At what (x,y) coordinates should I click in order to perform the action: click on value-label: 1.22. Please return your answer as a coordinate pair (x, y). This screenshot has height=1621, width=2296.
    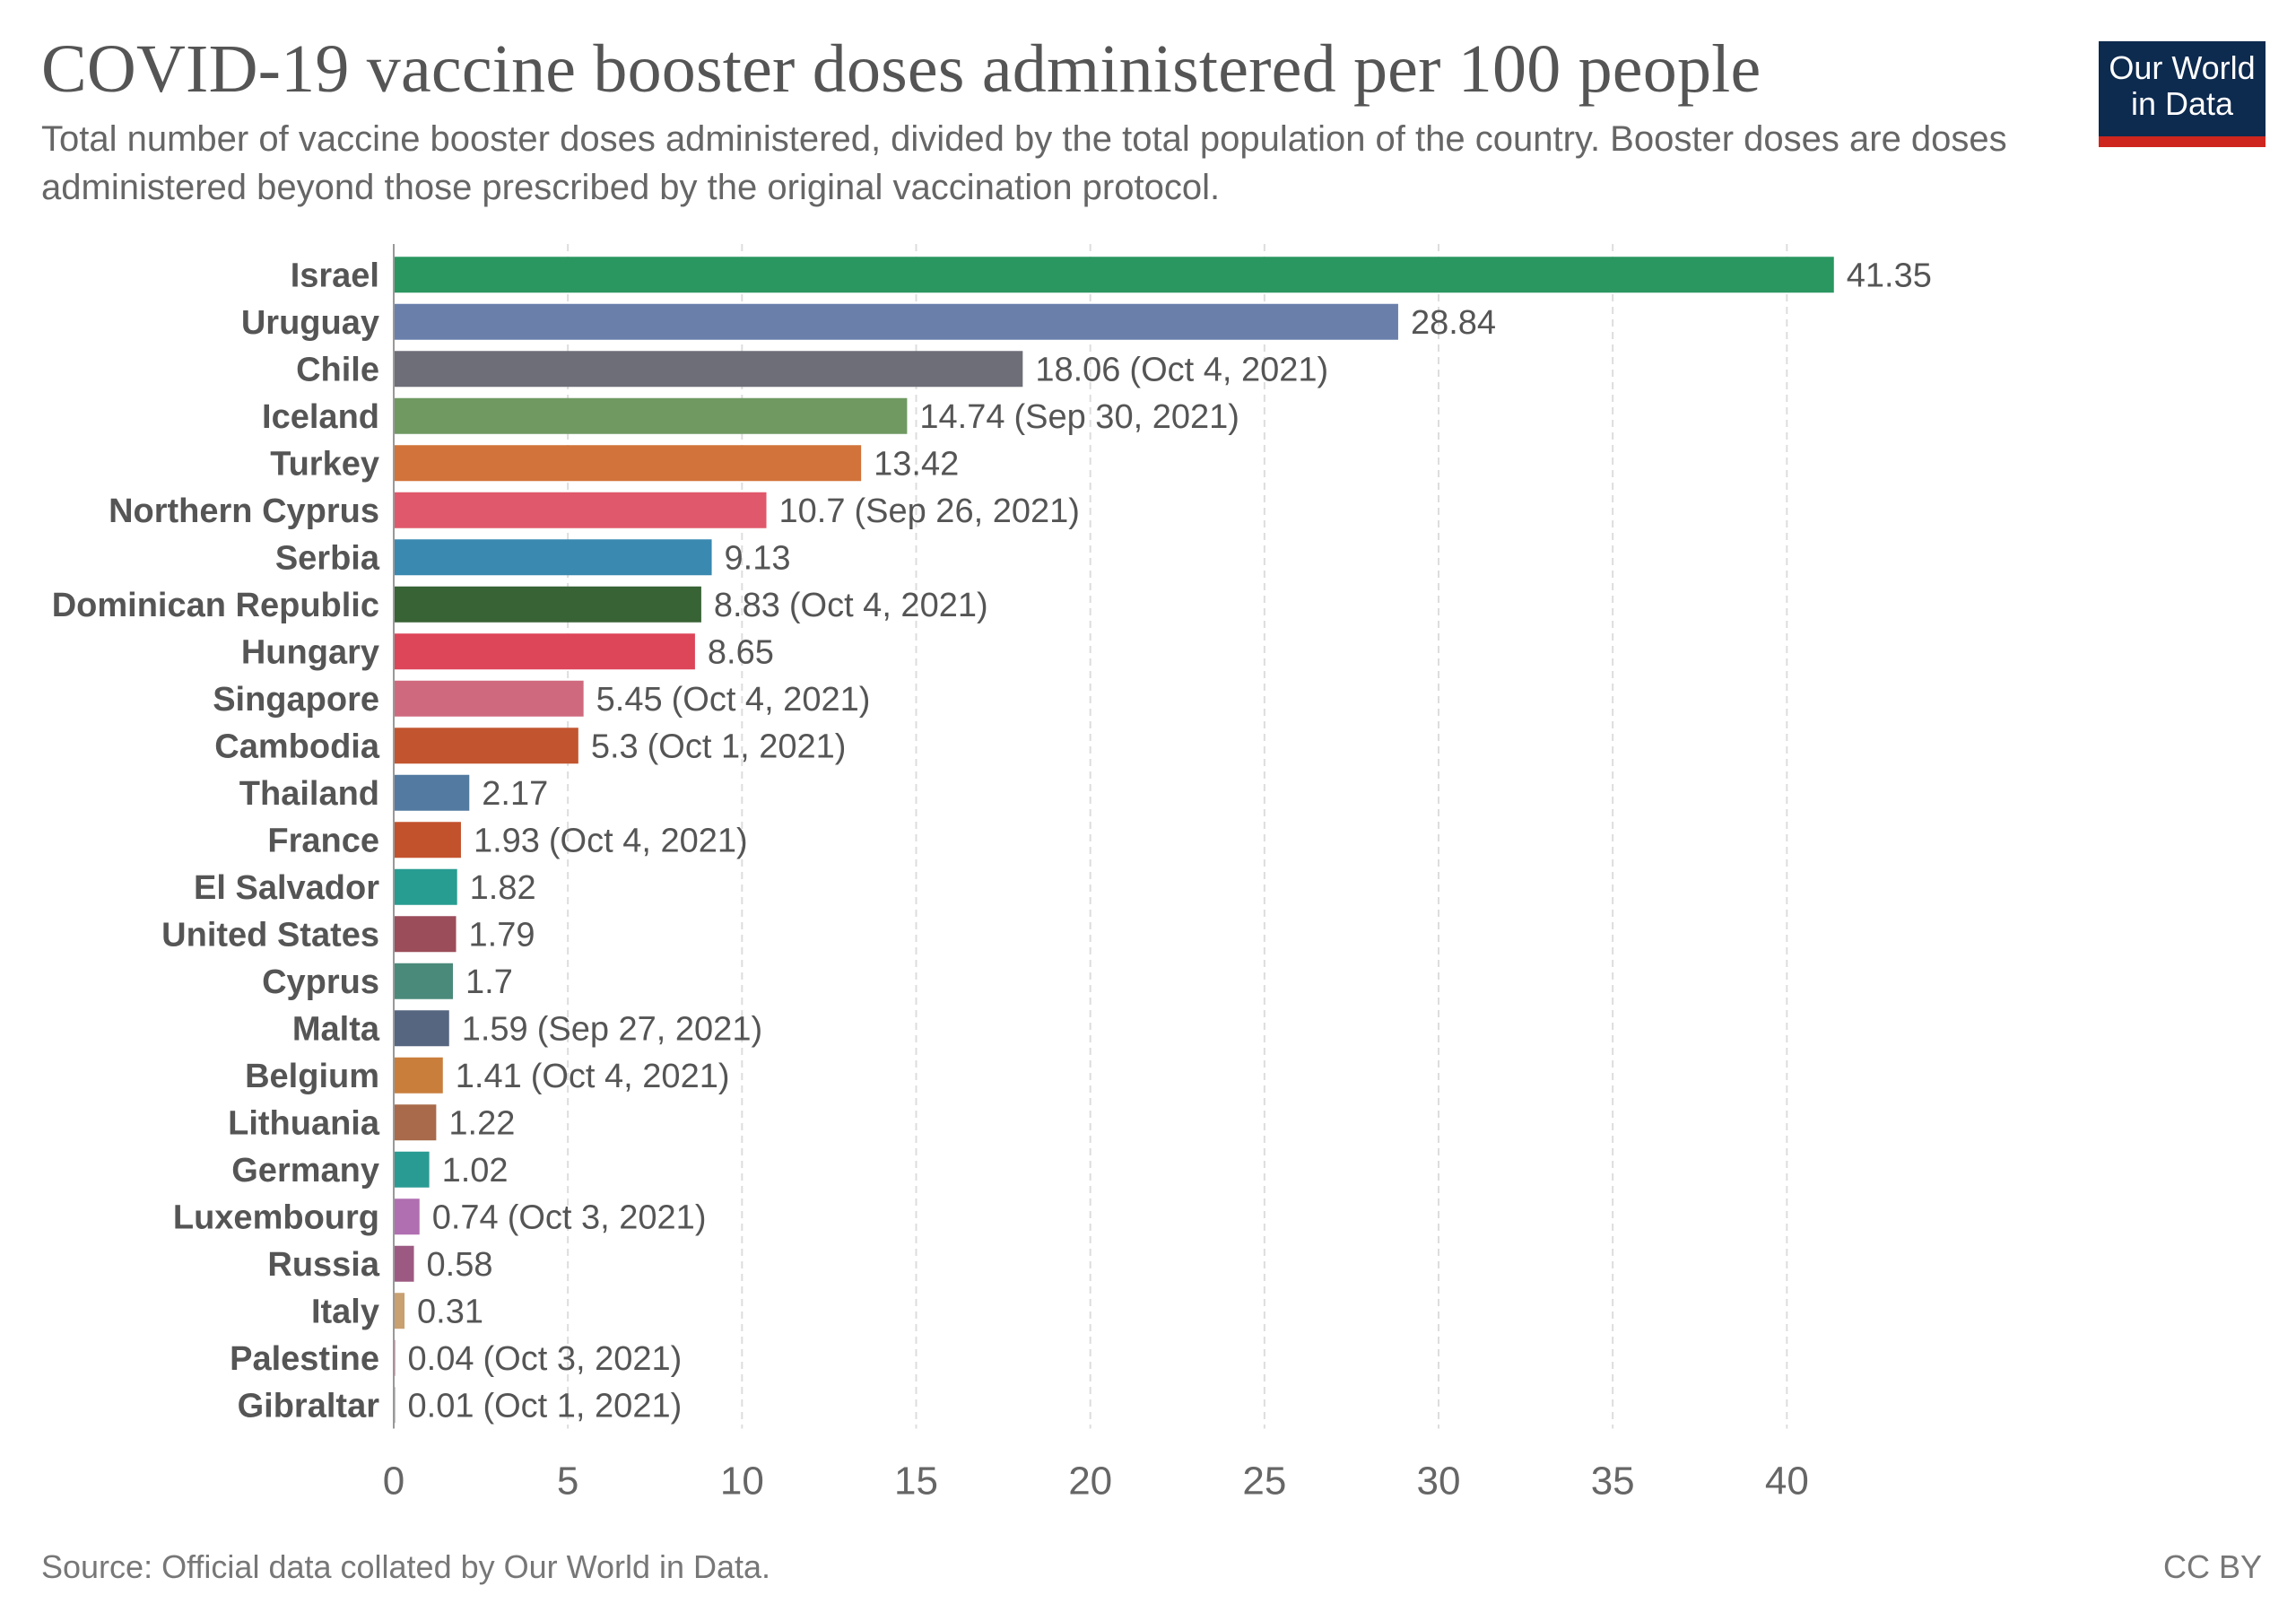
    Looking at the image, I should click on (481, 1123).